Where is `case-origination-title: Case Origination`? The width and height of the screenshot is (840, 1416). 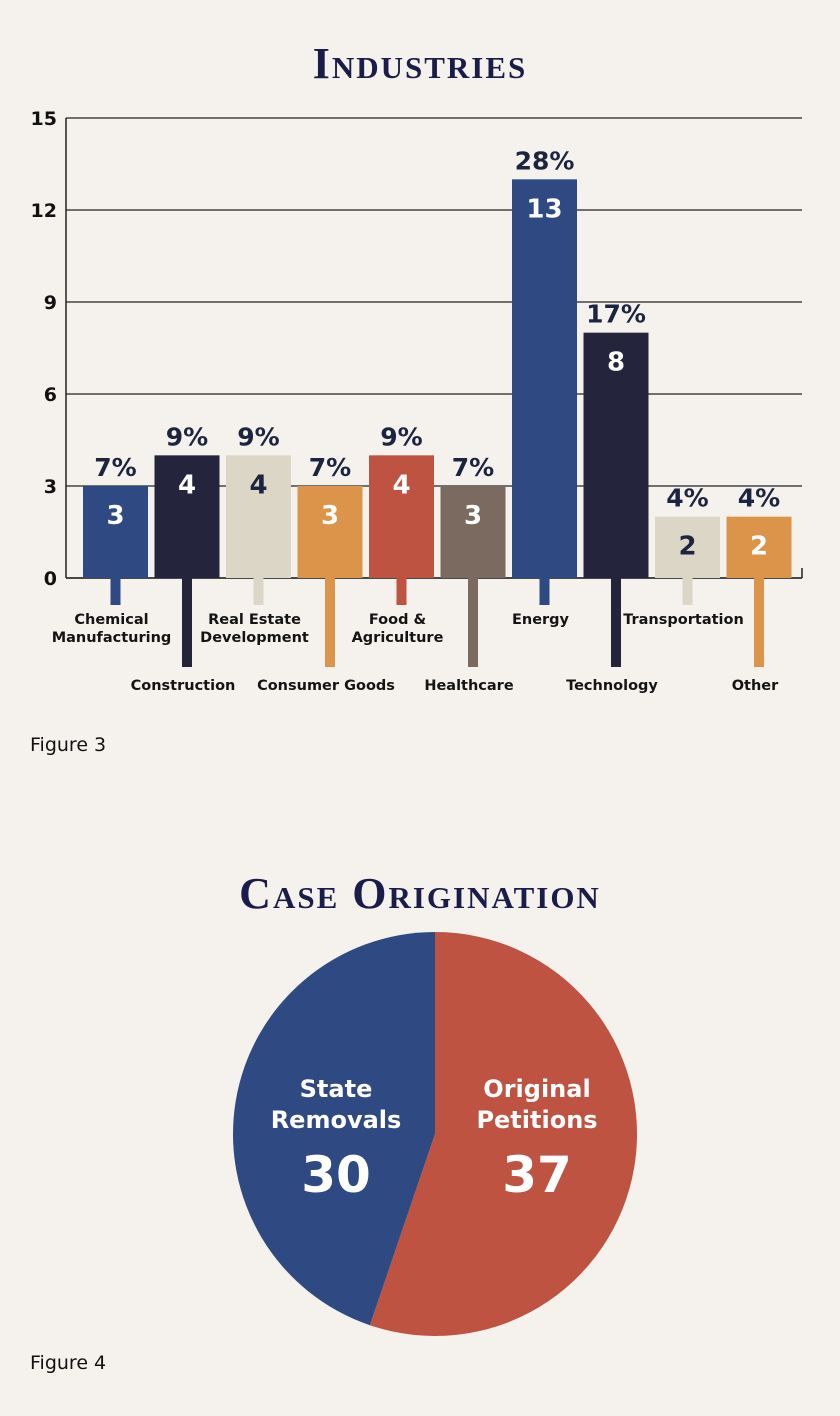
case-origination-title: Case Origination is located at coordinates (420, 893).